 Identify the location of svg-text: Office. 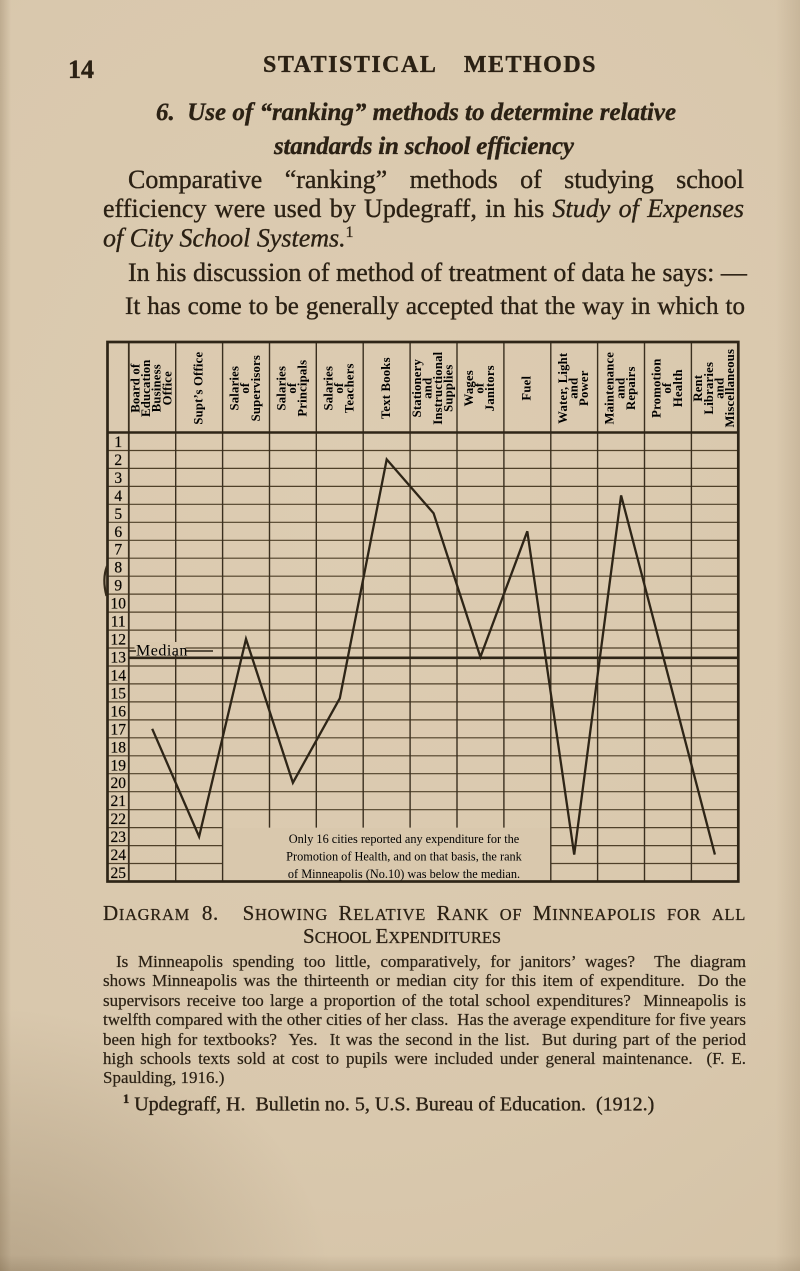
(167, 388).